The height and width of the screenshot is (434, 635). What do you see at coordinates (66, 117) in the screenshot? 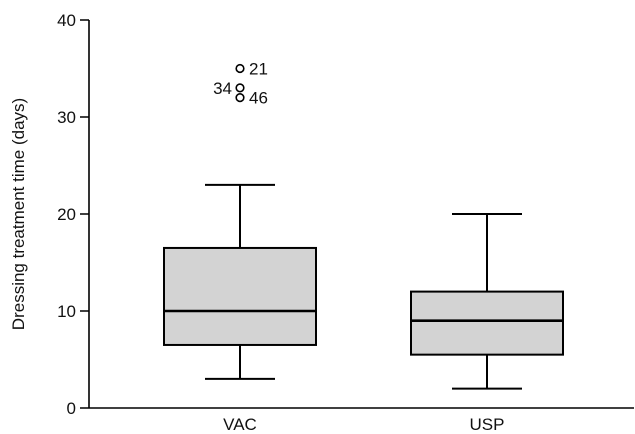
I see `y-tick-label: 30` at bounding box center [66, 117].